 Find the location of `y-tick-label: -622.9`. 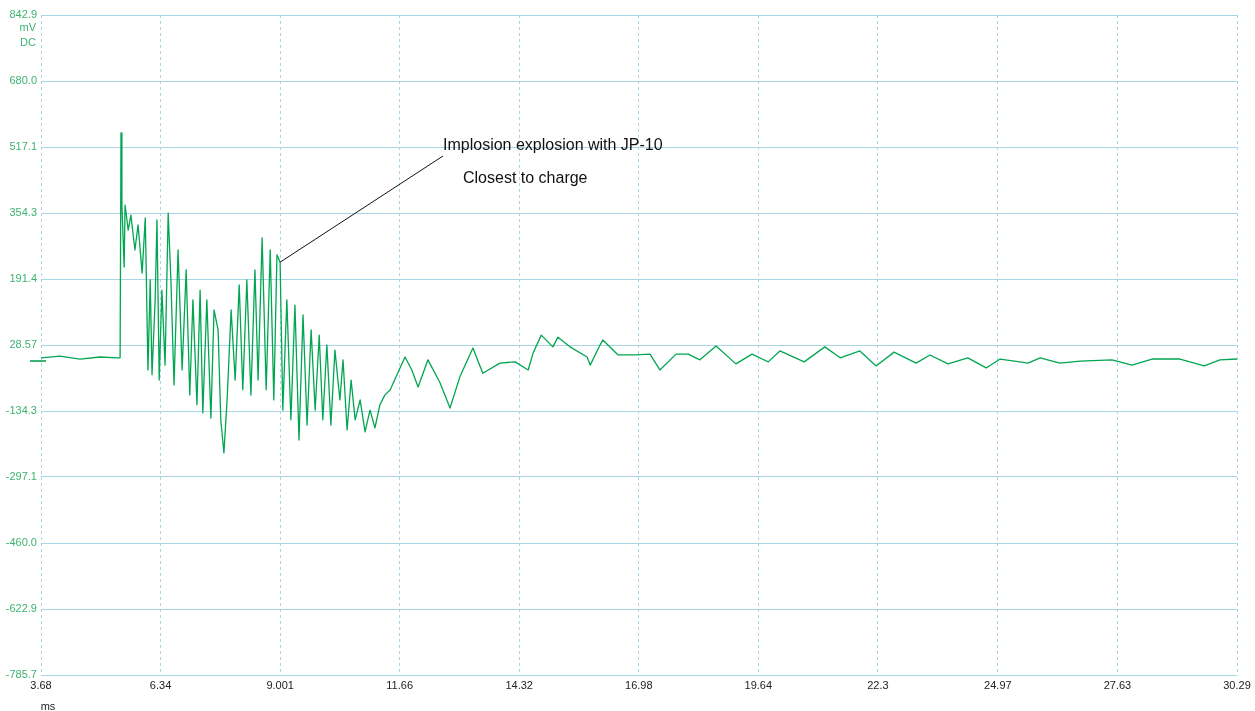

y-tick-label: -622.9 is located at coordinates (21, 608).